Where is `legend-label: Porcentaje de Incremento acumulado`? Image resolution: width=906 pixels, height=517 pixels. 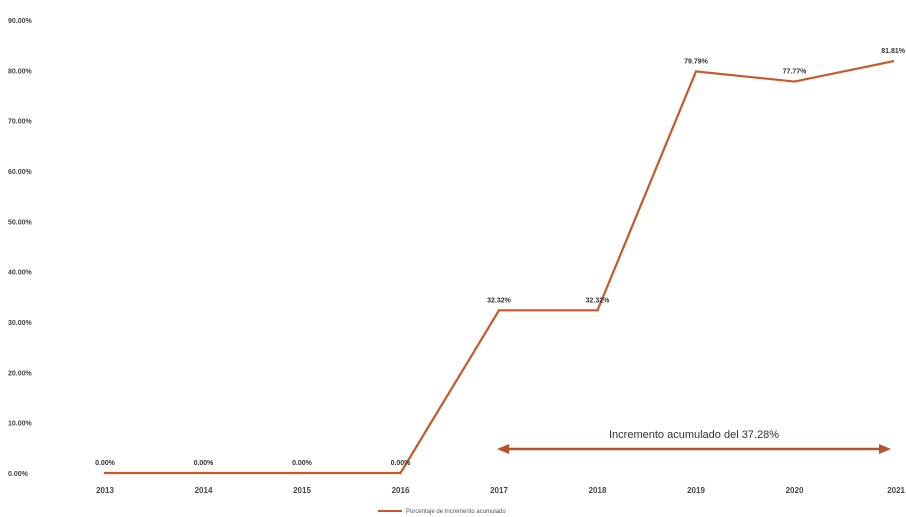 legend-label: Porcentaje de Incremento acumulado is located at coordinates (456, 512).